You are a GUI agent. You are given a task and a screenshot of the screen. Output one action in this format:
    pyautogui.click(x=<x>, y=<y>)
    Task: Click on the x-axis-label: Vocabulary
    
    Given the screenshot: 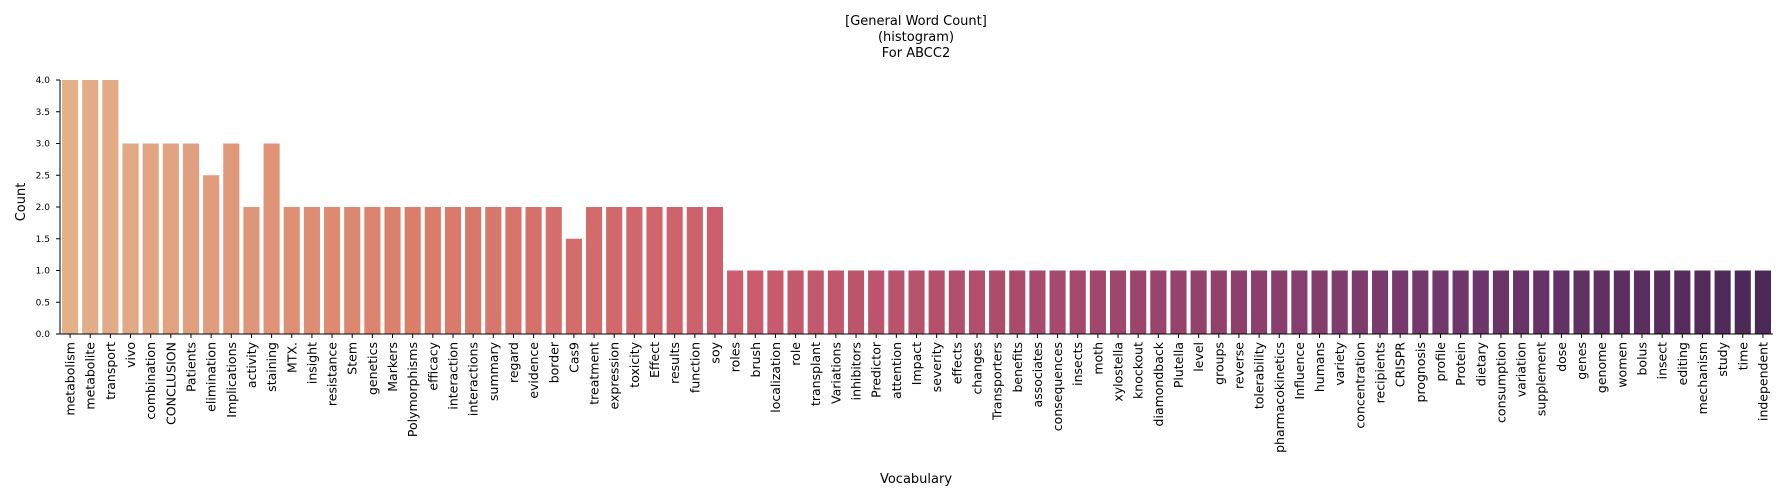 What is the action you would take?
    pyautogui.click(x=916, y=479)
    